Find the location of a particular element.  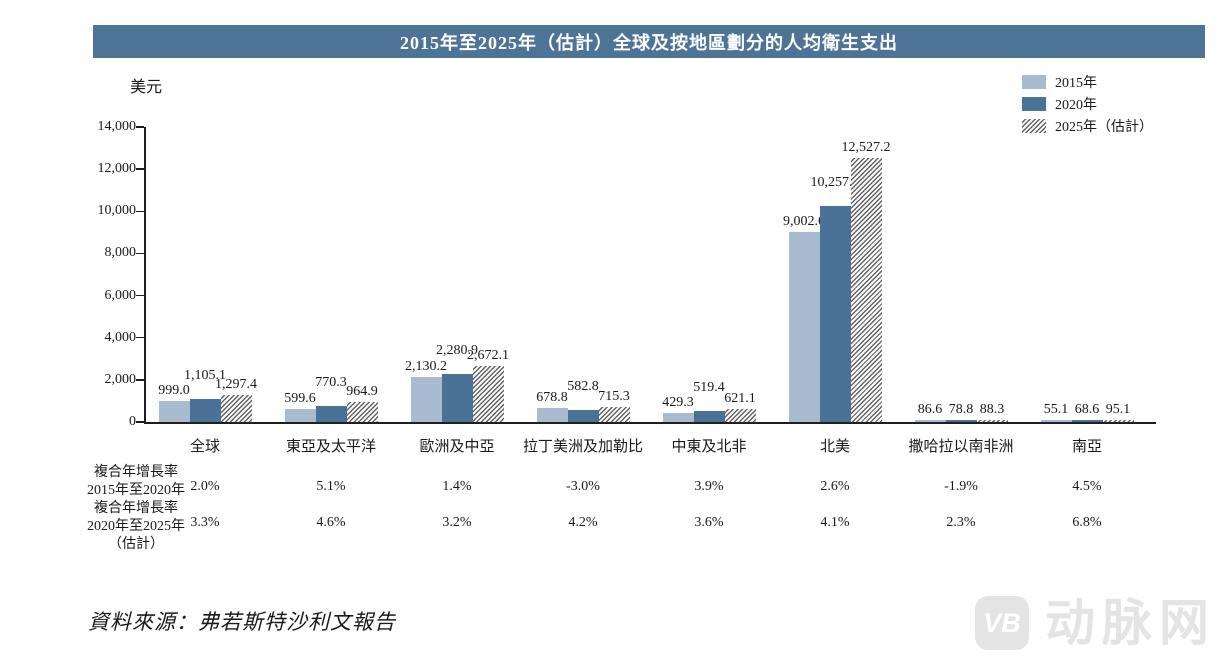

legend-label: 2020年 is located at coordinates (1076, 105).